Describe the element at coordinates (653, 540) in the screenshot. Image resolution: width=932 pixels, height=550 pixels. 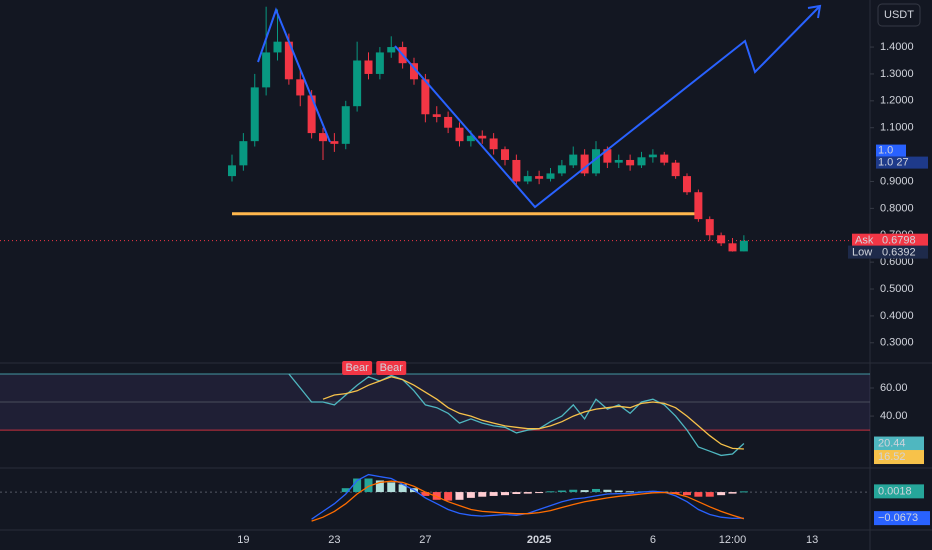
I see `x-tick-label: 6` at that location.